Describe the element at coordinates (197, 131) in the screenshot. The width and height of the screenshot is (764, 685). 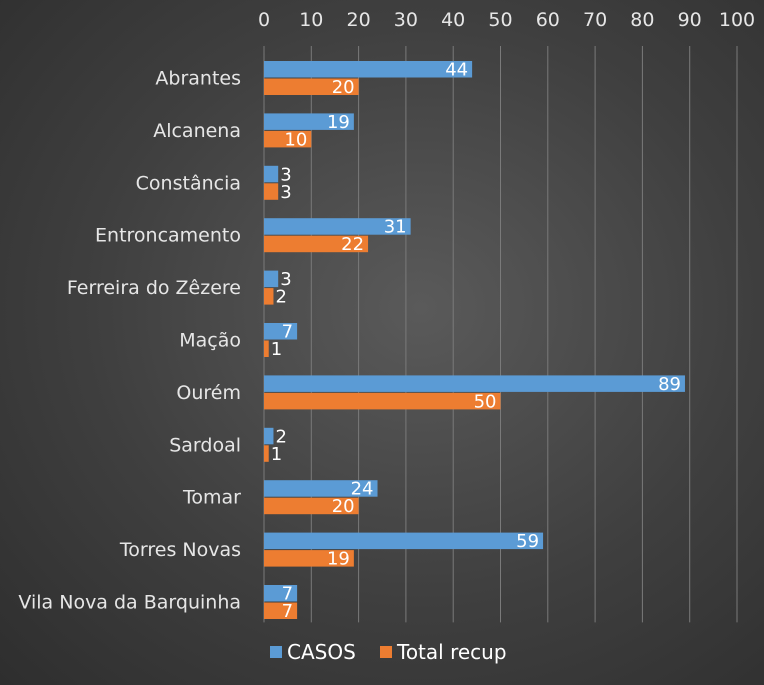
I see `category-label: Alcanena` at that location.